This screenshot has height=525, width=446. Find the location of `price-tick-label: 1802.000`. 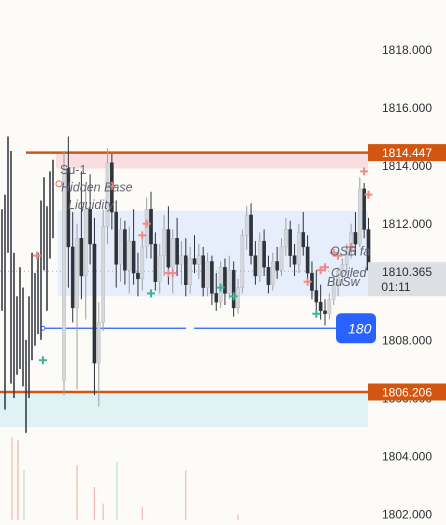

price-tick-label: 1802.000 is located at coordinates (407, 514).